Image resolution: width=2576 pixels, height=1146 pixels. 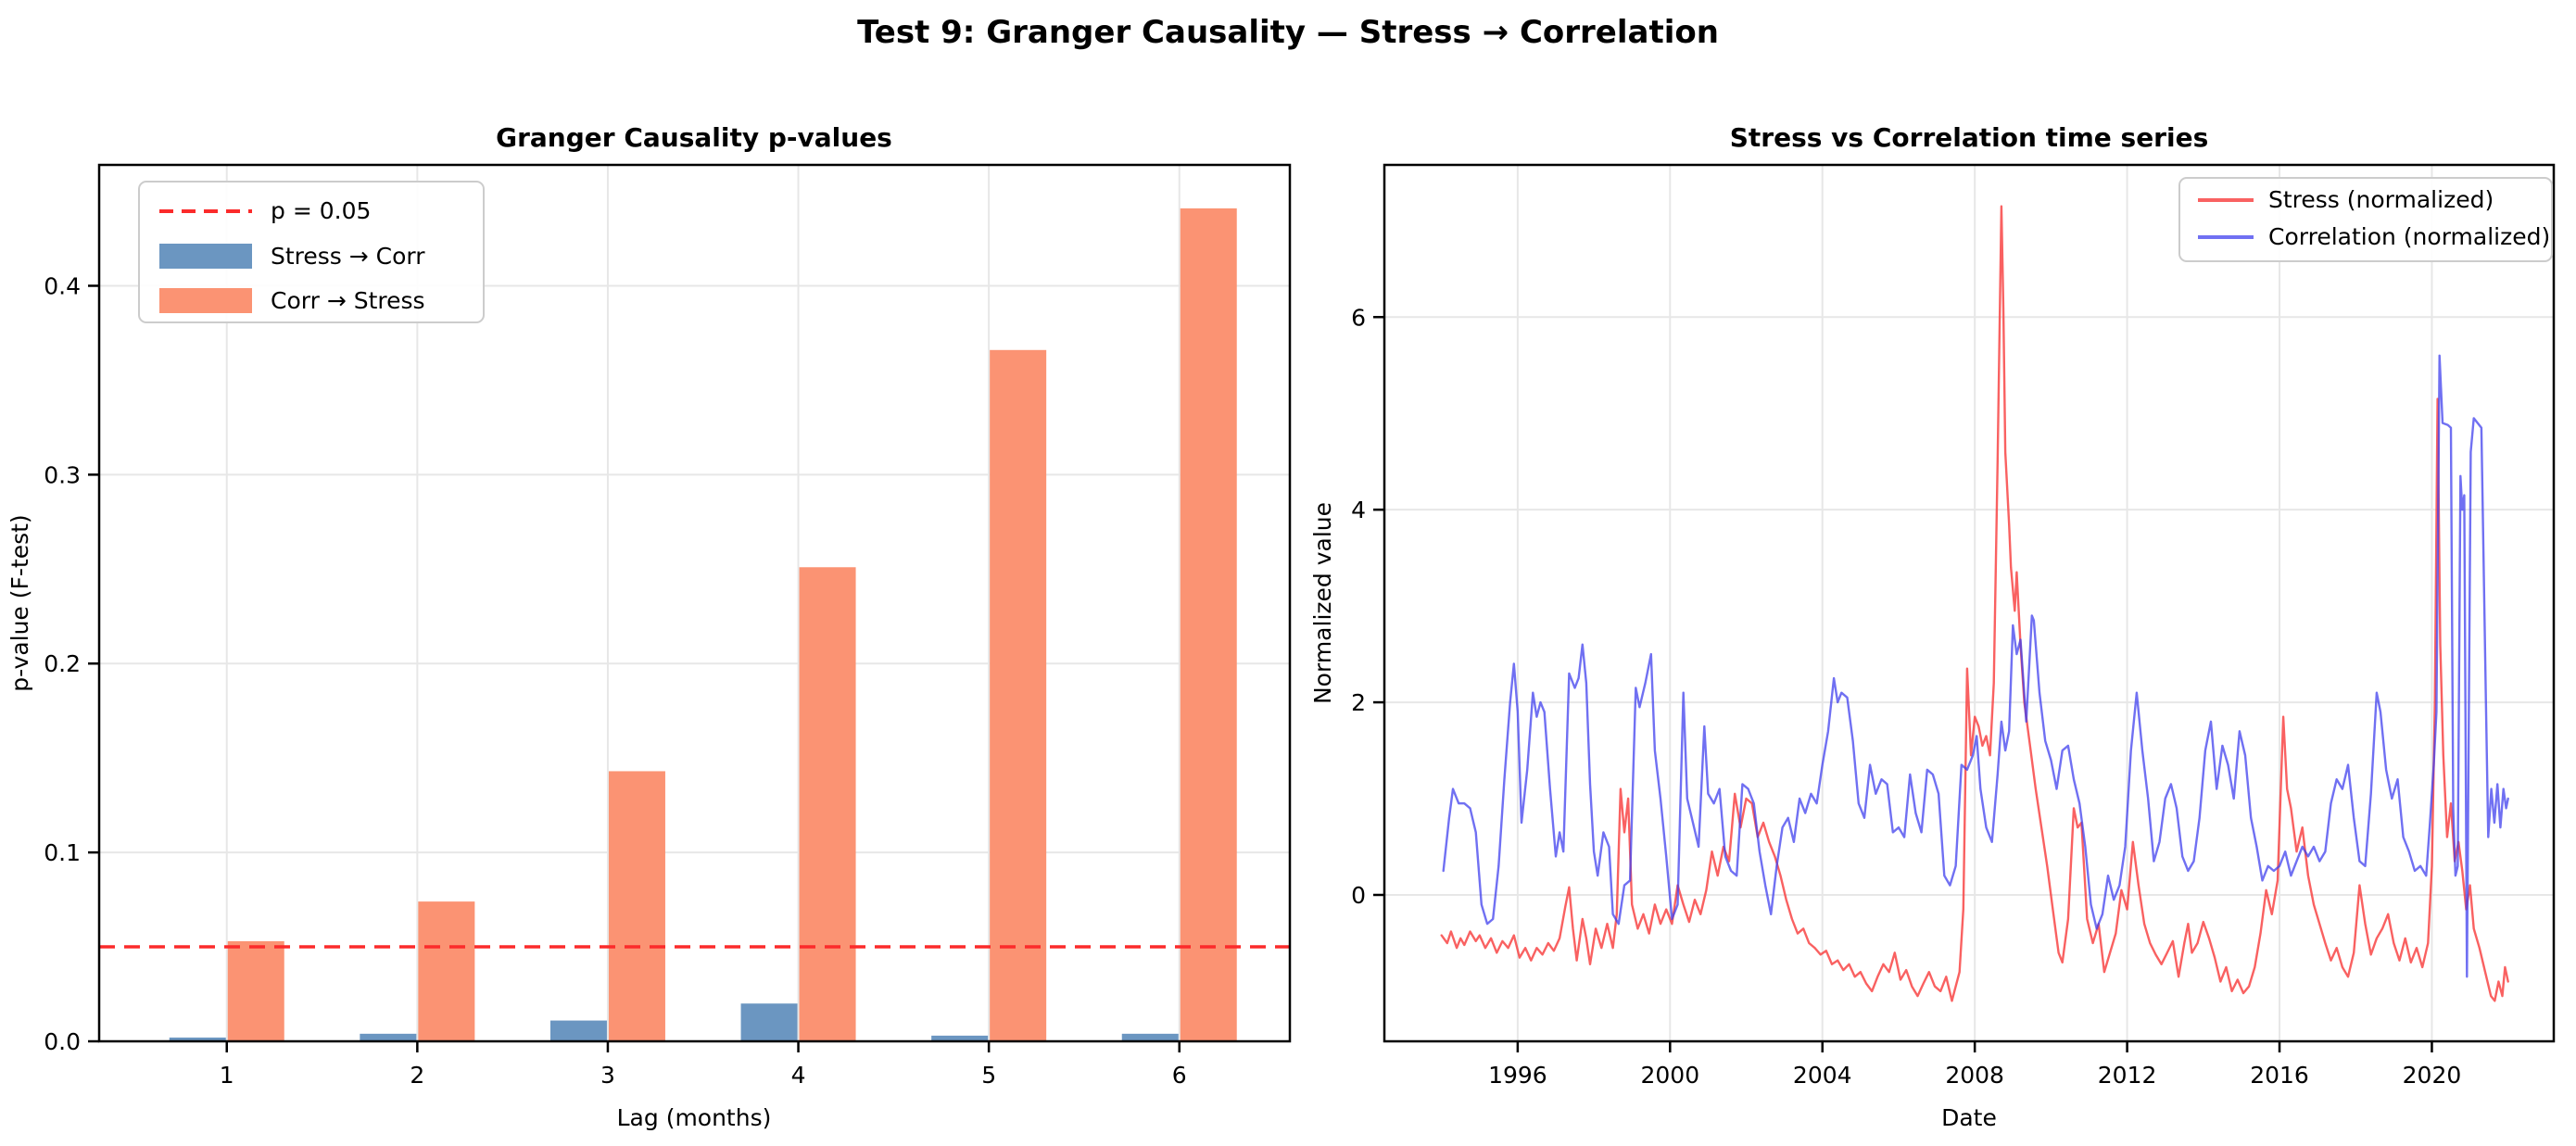 I want to click on x-tick-label: 3, so click(x=607, y=1075).